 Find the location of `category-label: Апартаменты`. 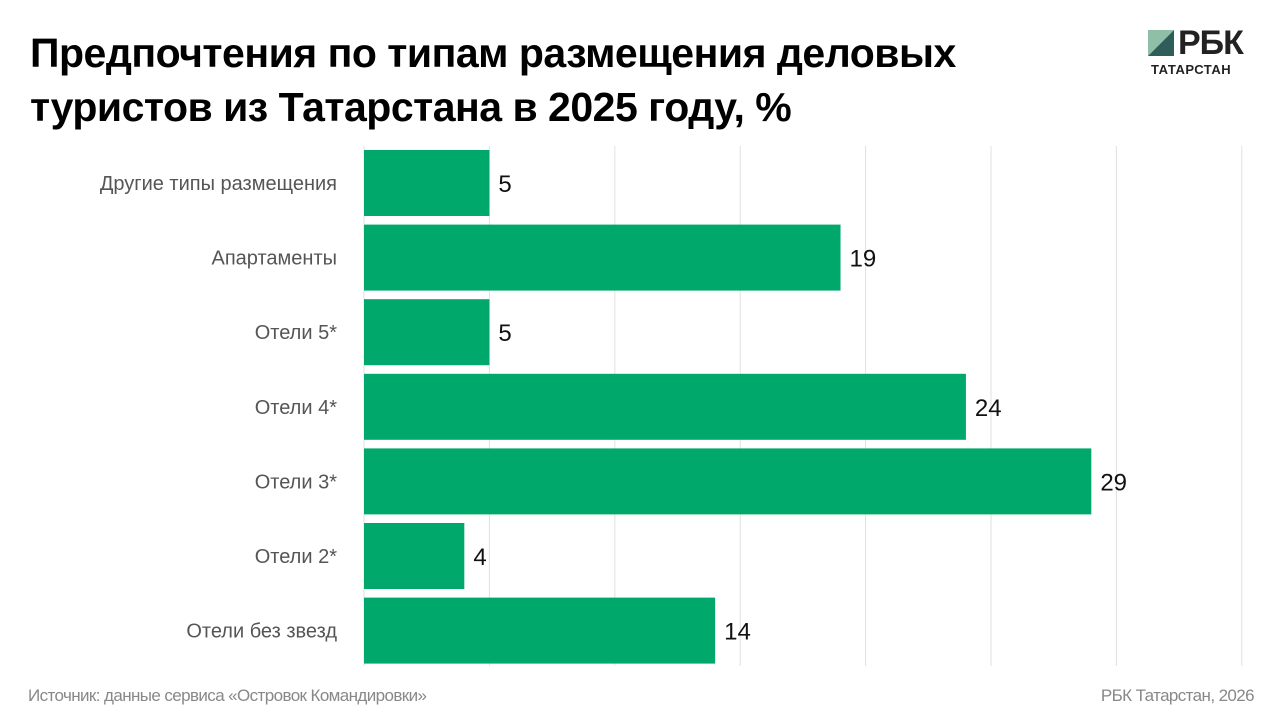

category-label: Апартаменты is located at coordinates (275, 259).